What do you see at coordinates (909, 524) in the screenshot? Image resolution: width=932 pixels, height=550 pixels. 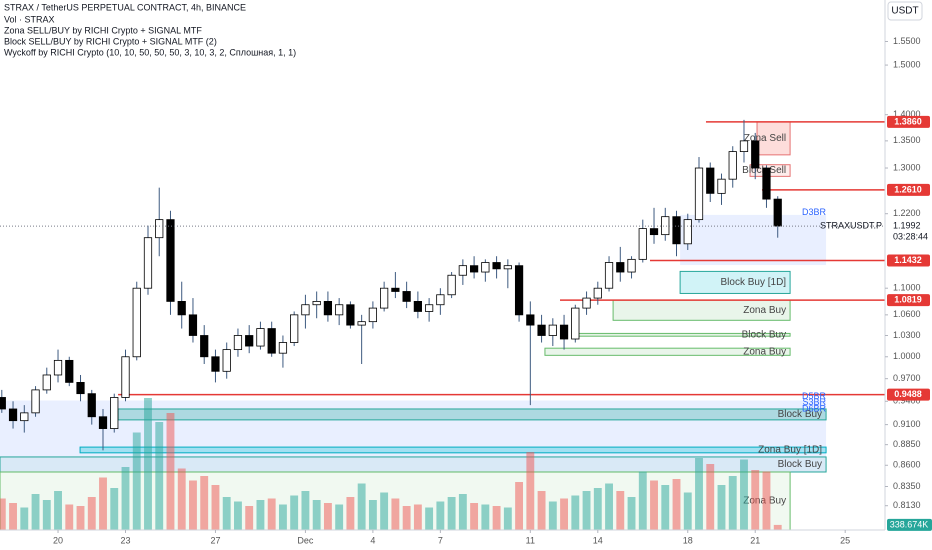 I see `volume-label: 338.674K` at bounding box center [909, 524].